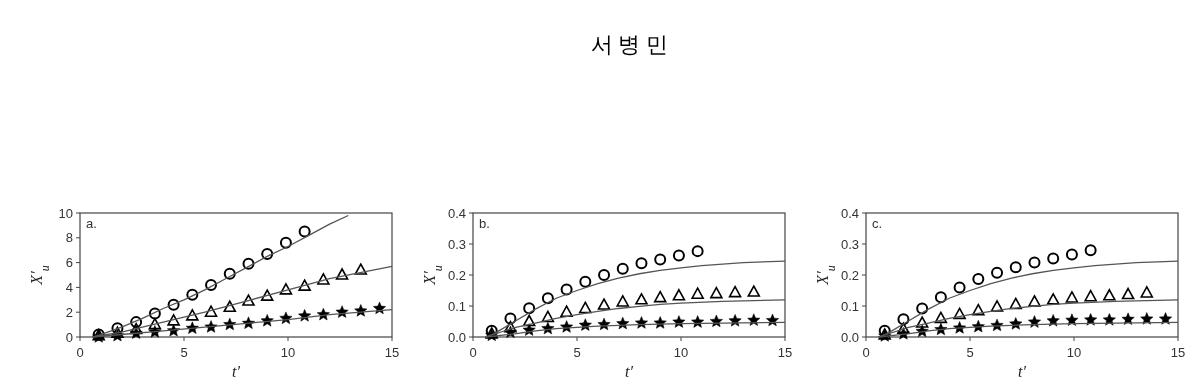 This screenshot has height=390, width=1200. What do you see at coordinates (69, 312) in the screenshot?
I see `y-tick-label: 2` at bounding box center [69, 312].